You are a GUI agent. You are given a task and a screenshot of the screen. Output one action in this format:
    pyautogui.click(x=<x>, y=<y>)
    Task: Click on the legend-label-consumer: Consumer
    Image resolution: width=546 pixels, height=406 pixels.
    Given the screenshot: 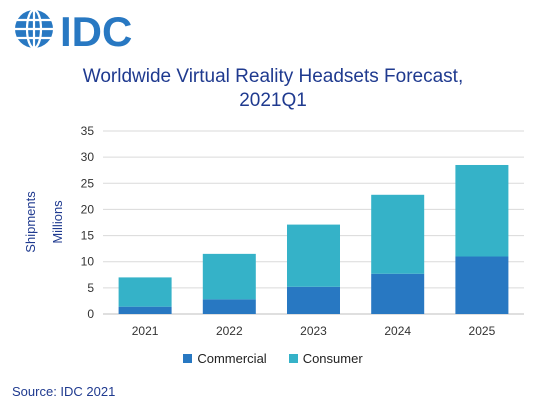 What is the action you would take?
    pyautogui.click(x=332, y=358)
    